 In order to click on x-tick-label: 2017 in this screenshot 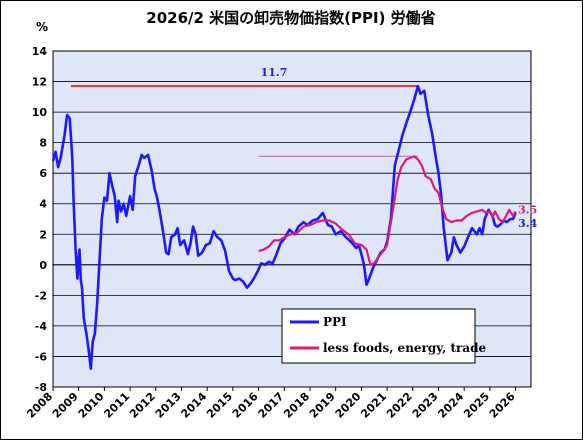, I will do `click(271, 405)`.